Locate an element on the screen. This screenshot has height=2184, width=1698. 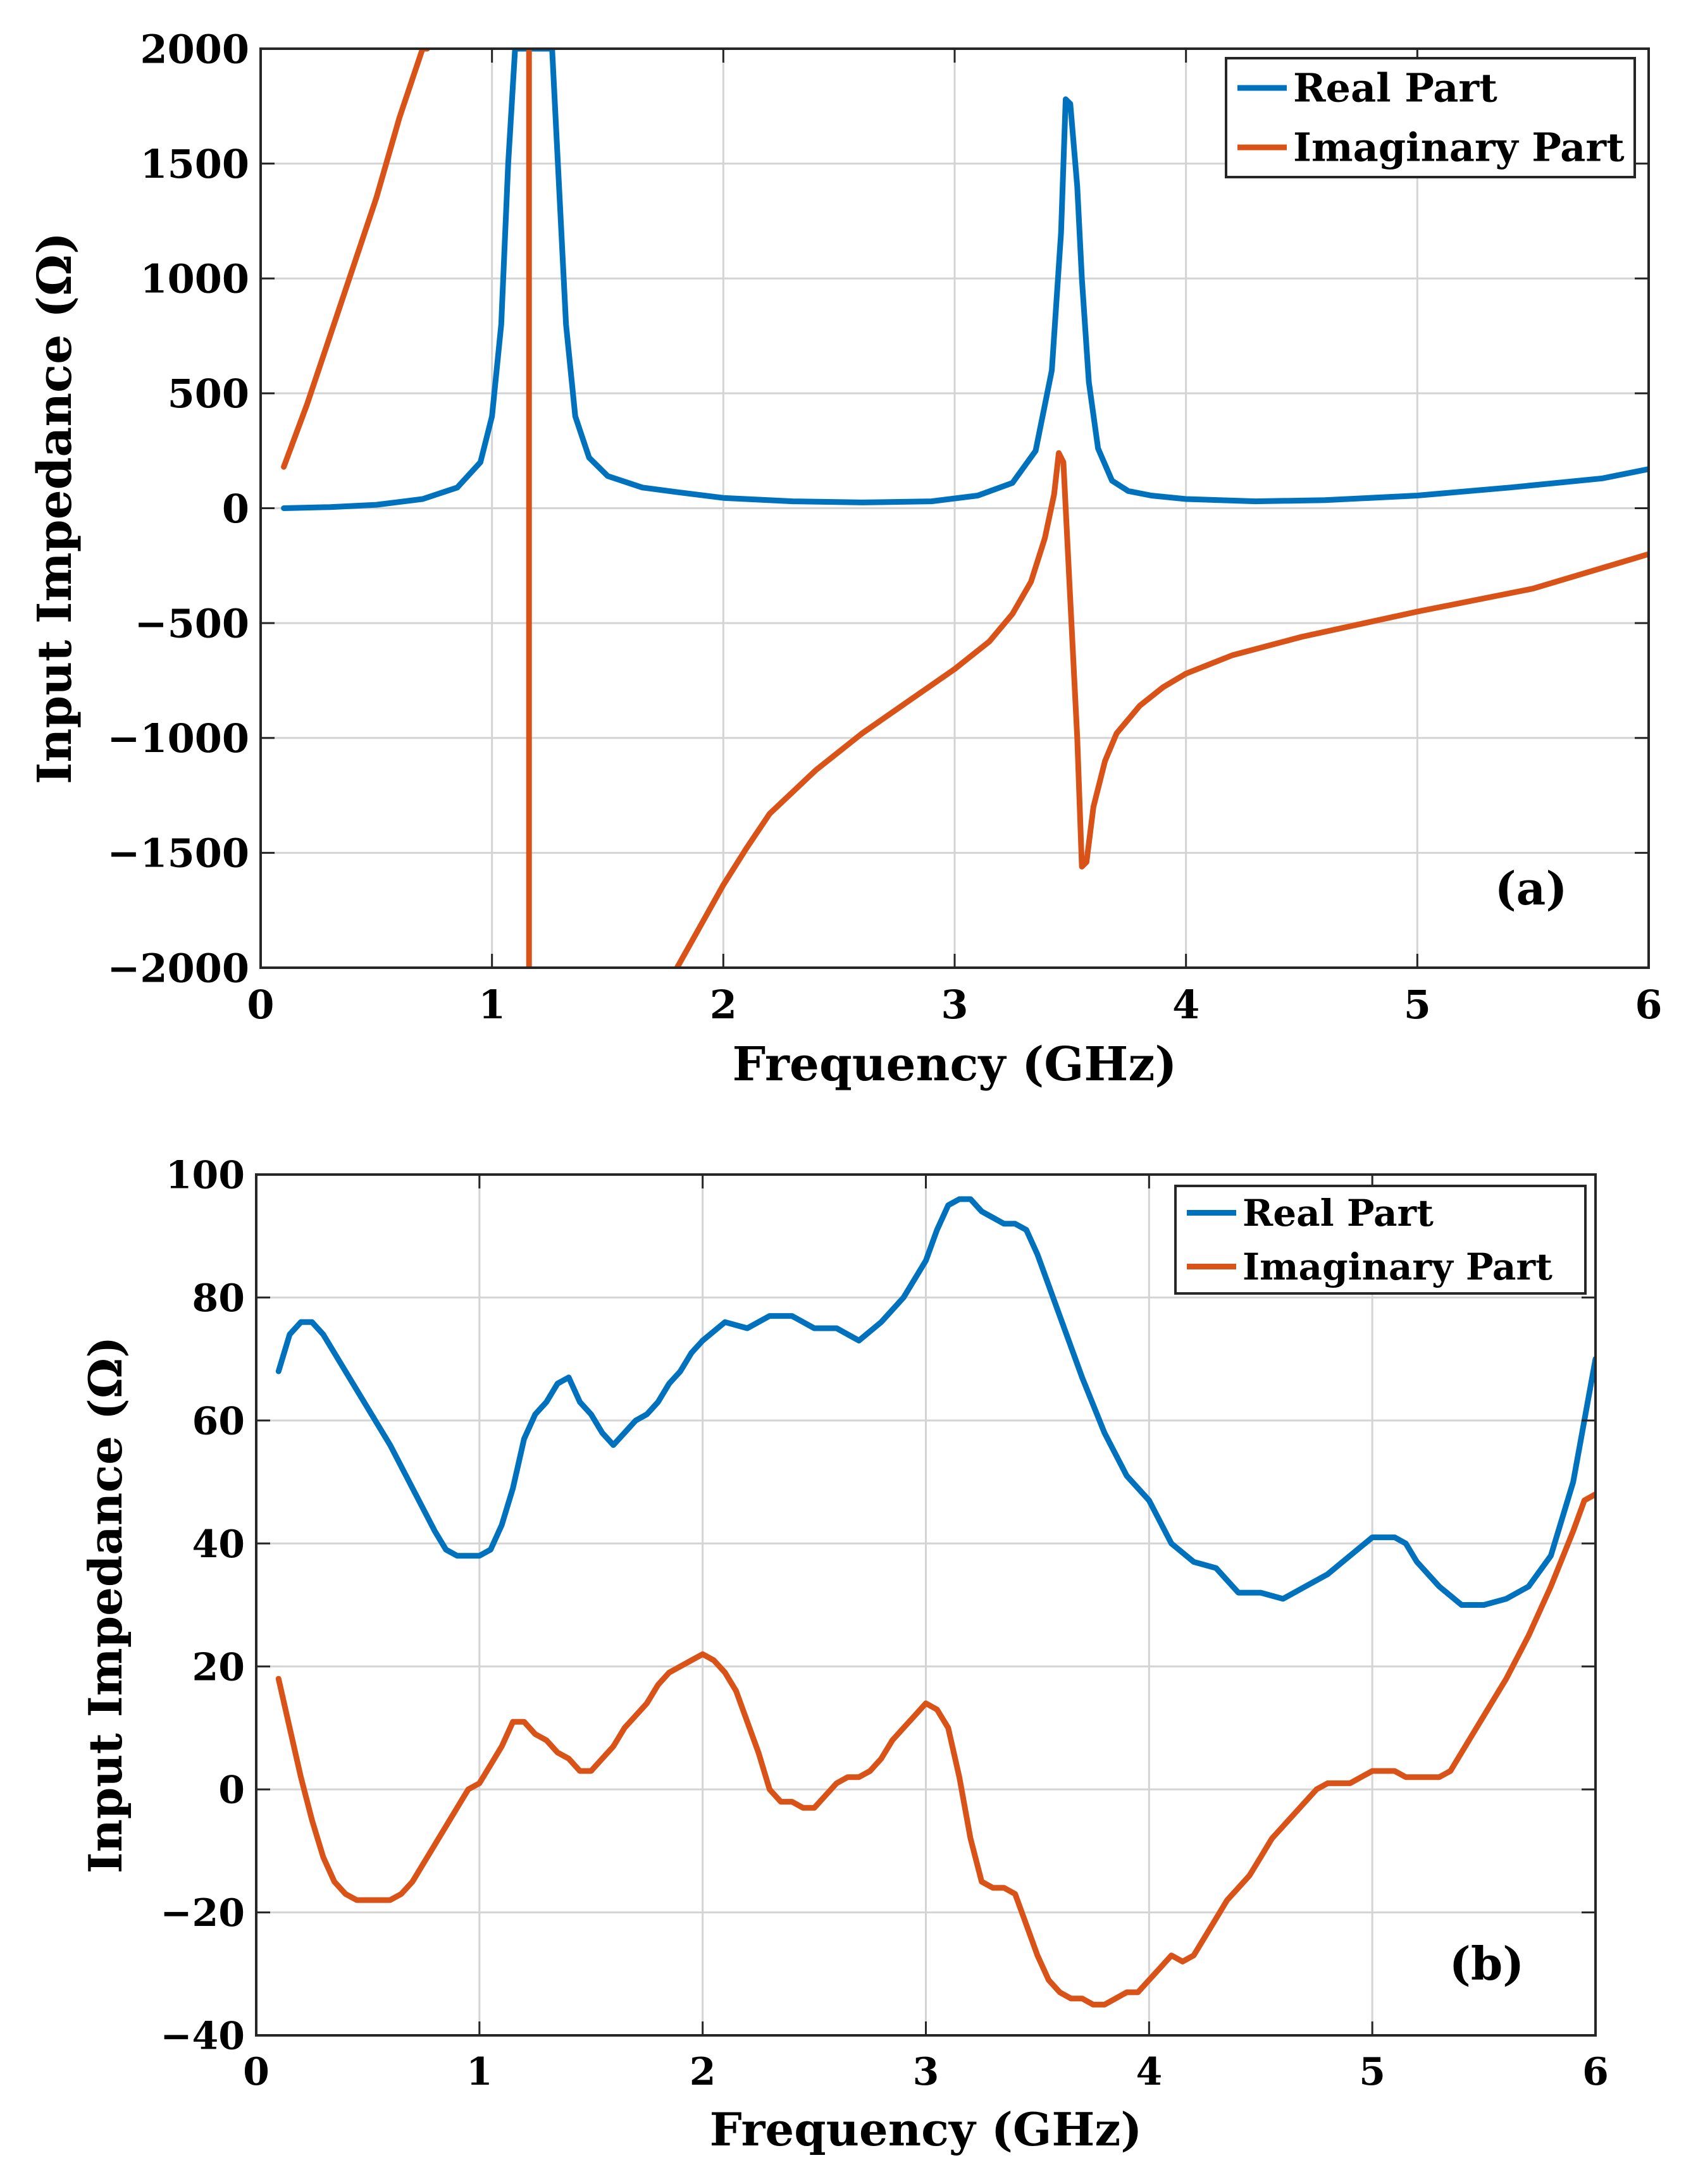
y-tick-label: −2000 is located at coordinates (178, 968).